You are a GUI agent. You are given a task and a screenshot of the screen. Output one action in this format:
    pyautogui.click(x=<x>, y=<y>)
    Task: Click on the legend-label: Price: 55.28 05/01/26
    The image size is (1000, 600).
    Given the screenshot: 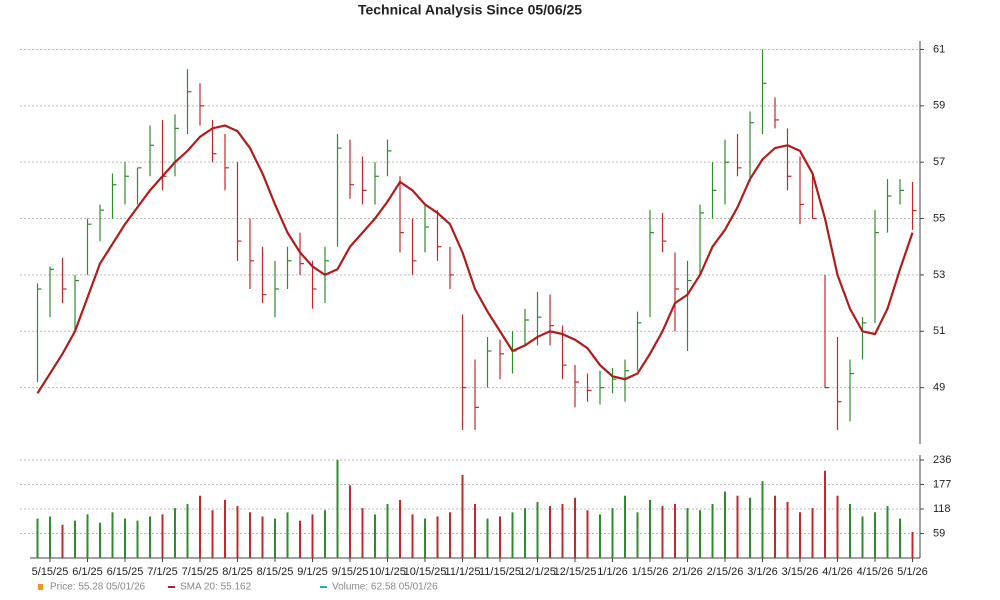 What is the action you would take?
    pyautogui.click(x=98, y=587)
    